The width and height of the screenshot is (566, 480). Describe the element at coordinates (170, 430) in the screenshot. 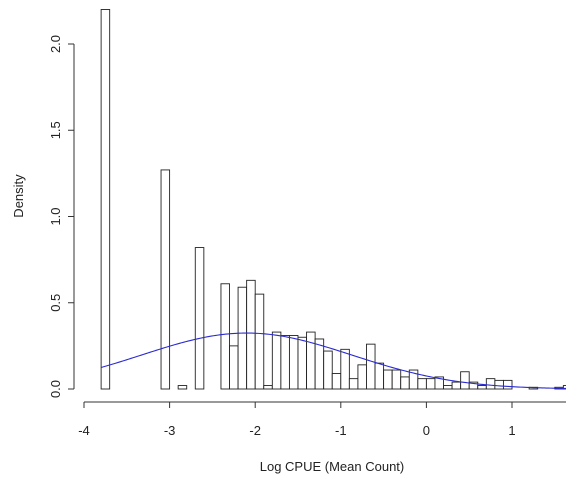

I see `x-tick-label: -3` at that location.